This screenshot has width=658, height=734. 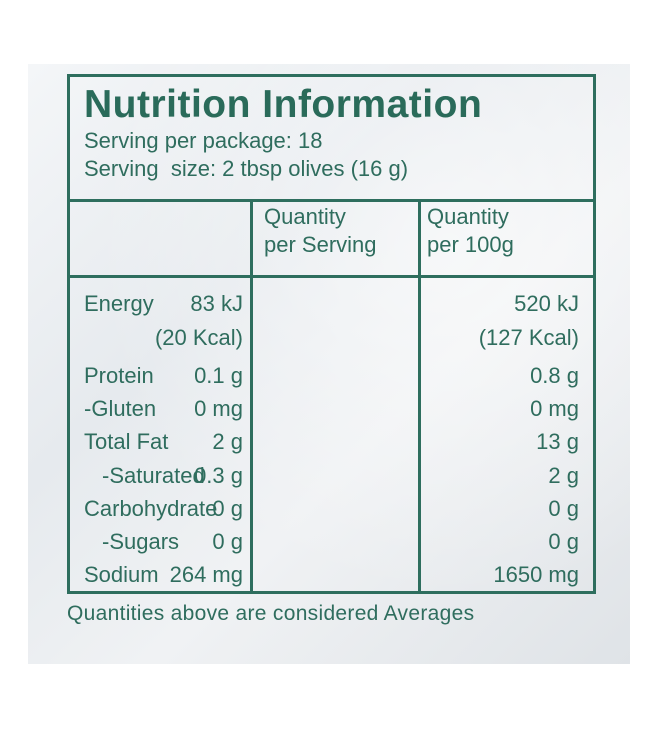 I want to click on column-header-line: per 100g, so click(x=470, y=244).